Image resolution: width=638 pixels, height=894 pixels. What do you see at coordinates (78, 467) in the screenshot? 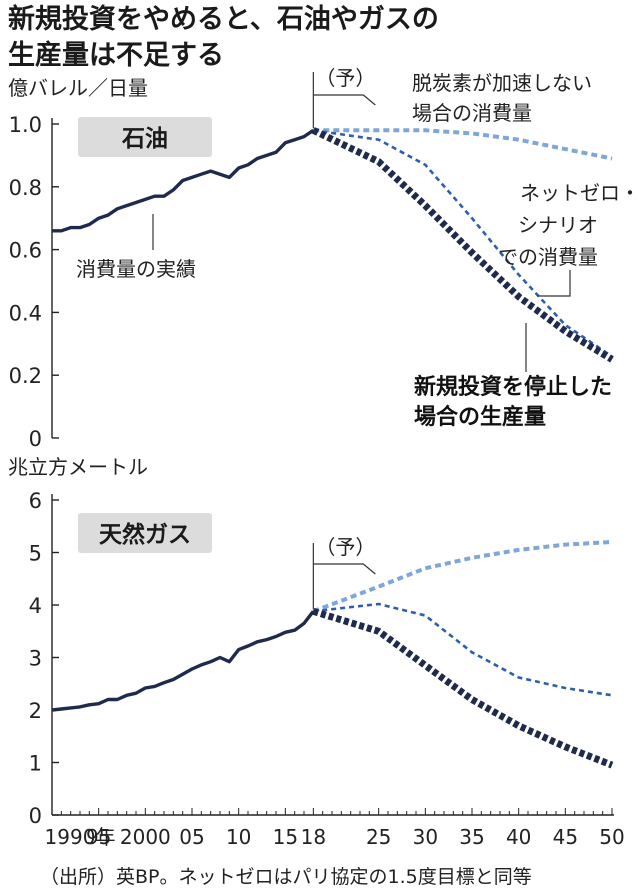
I see `unit-label: 兆立方メートル` at bounding box center [78, 467].